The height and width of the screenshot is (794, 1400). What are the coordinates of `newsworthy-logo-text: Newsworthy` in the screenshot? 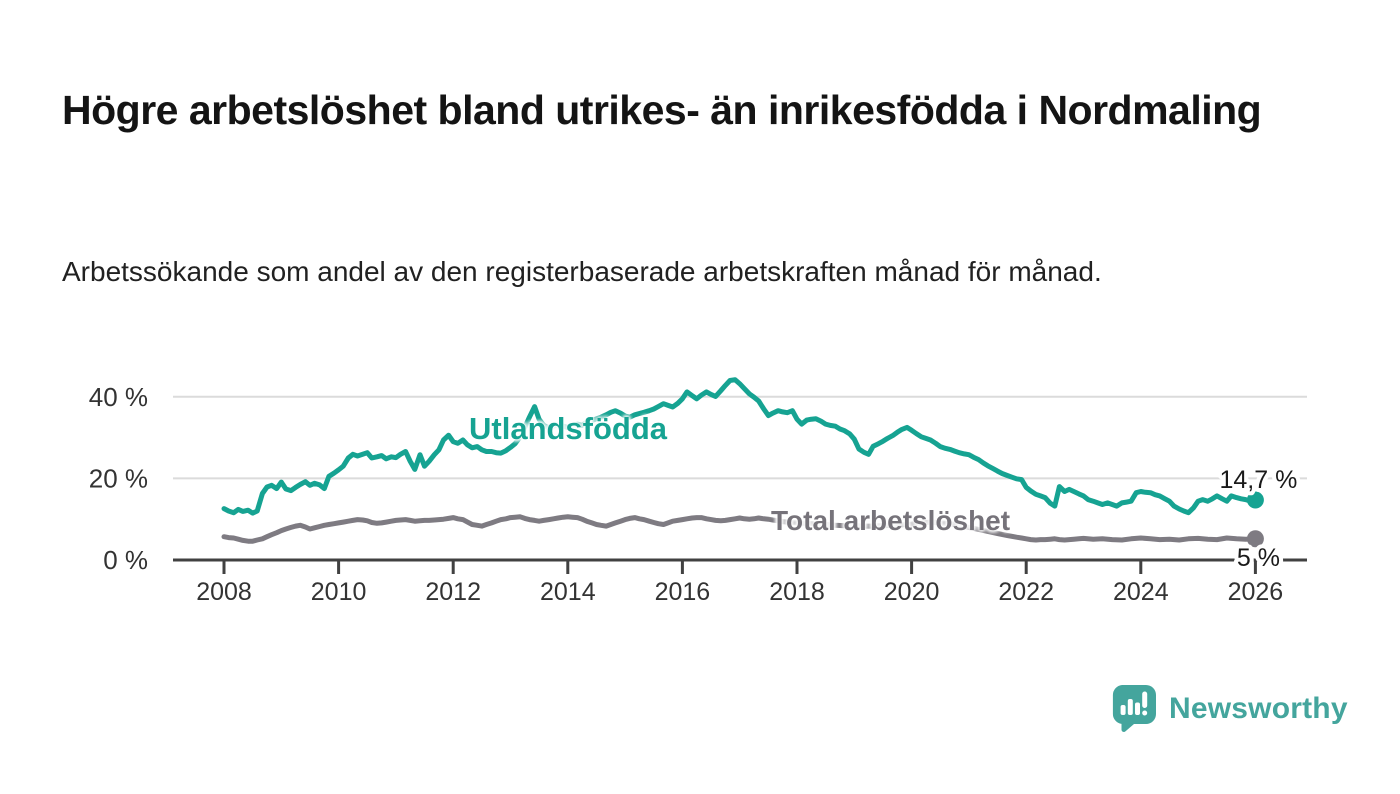 It's located at (1258, 708).